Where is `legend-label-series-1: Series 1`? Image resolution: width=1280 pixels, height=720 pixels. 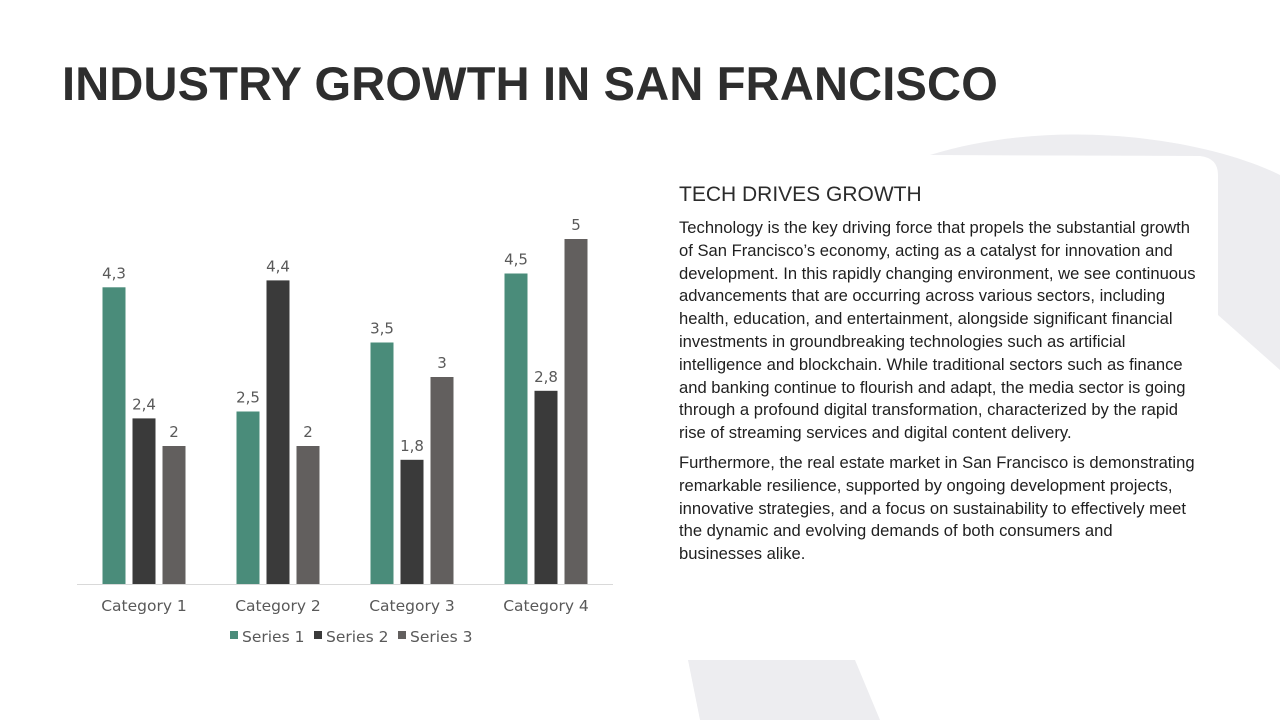
legend-label-series-1: Series 1 is located at coordinates (273, 637).